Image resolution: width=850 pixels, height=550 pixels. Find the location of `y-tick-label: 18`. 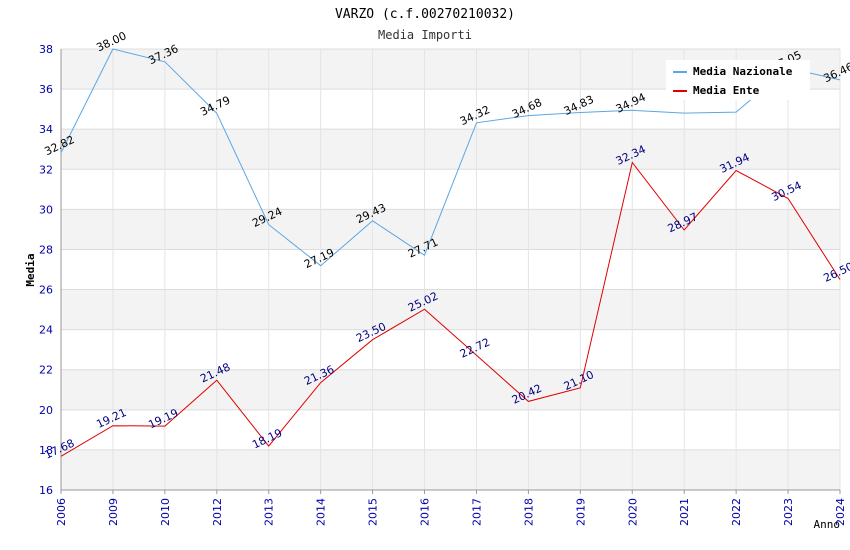

y-tick-label: 18 is located at coordinates (46, 450).